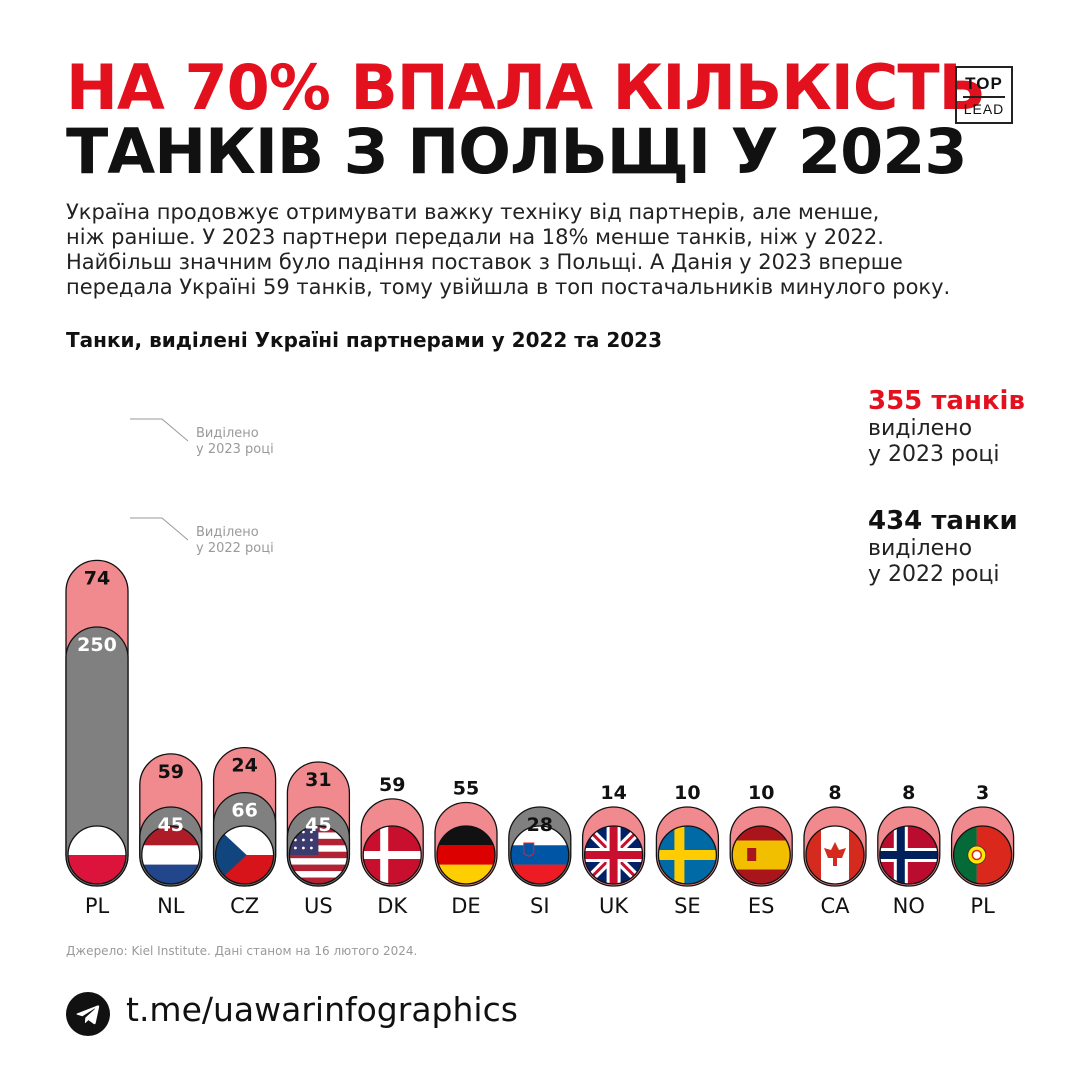 Image resolution: width=1080 pixels, height=1080 pixels. Describe the element at coordinates (908, 793) in the screenshot. I see `label-2023-no: 8` at that location.